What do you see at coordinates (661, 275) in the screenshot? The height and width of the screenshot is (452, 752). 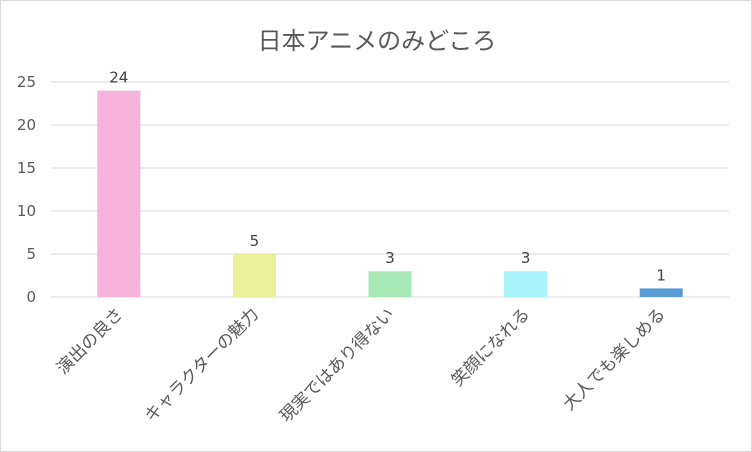 I see `data-label: 1` at bounding box center [661, 275].